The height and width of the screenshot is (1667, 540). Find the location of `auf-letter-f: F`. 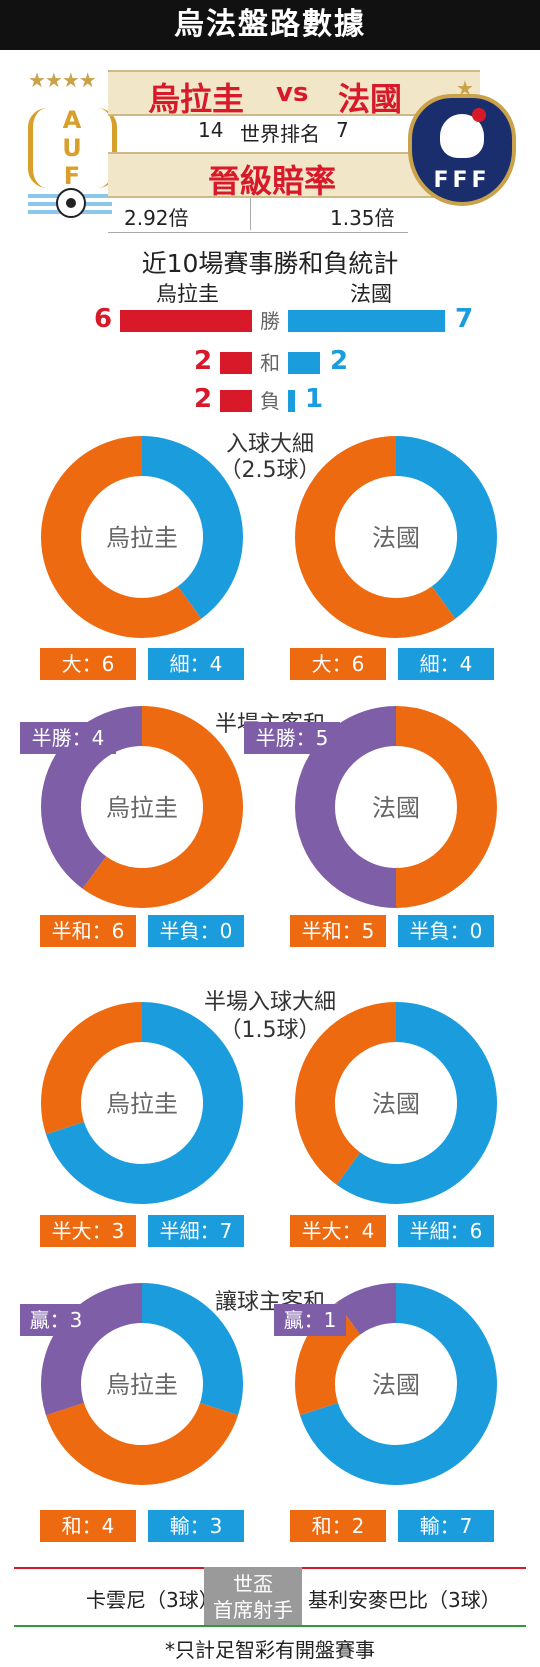

auf-letter-f: F is located at coordinates (72, 176).